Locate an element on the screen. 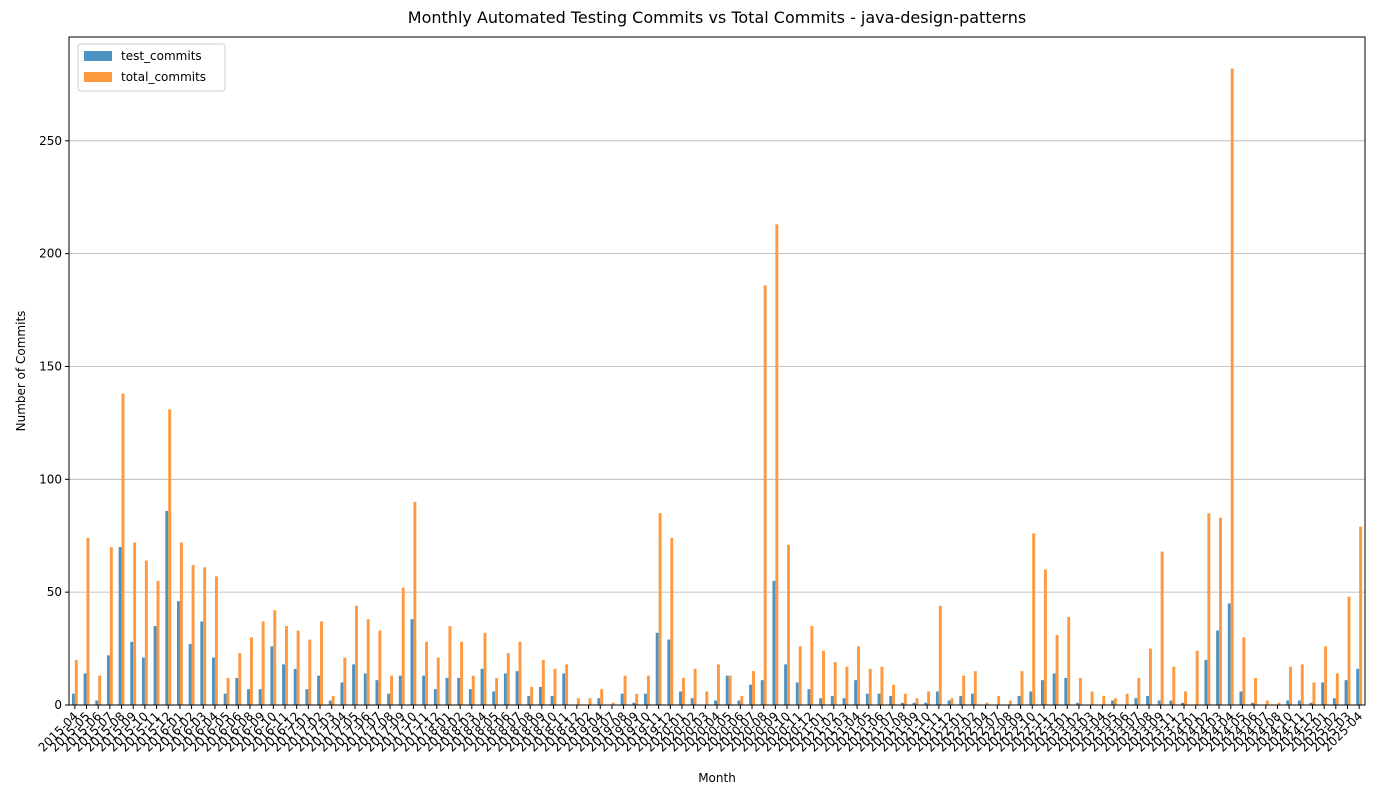  y-tick-label: 250 is located at coordinates (50, 141).